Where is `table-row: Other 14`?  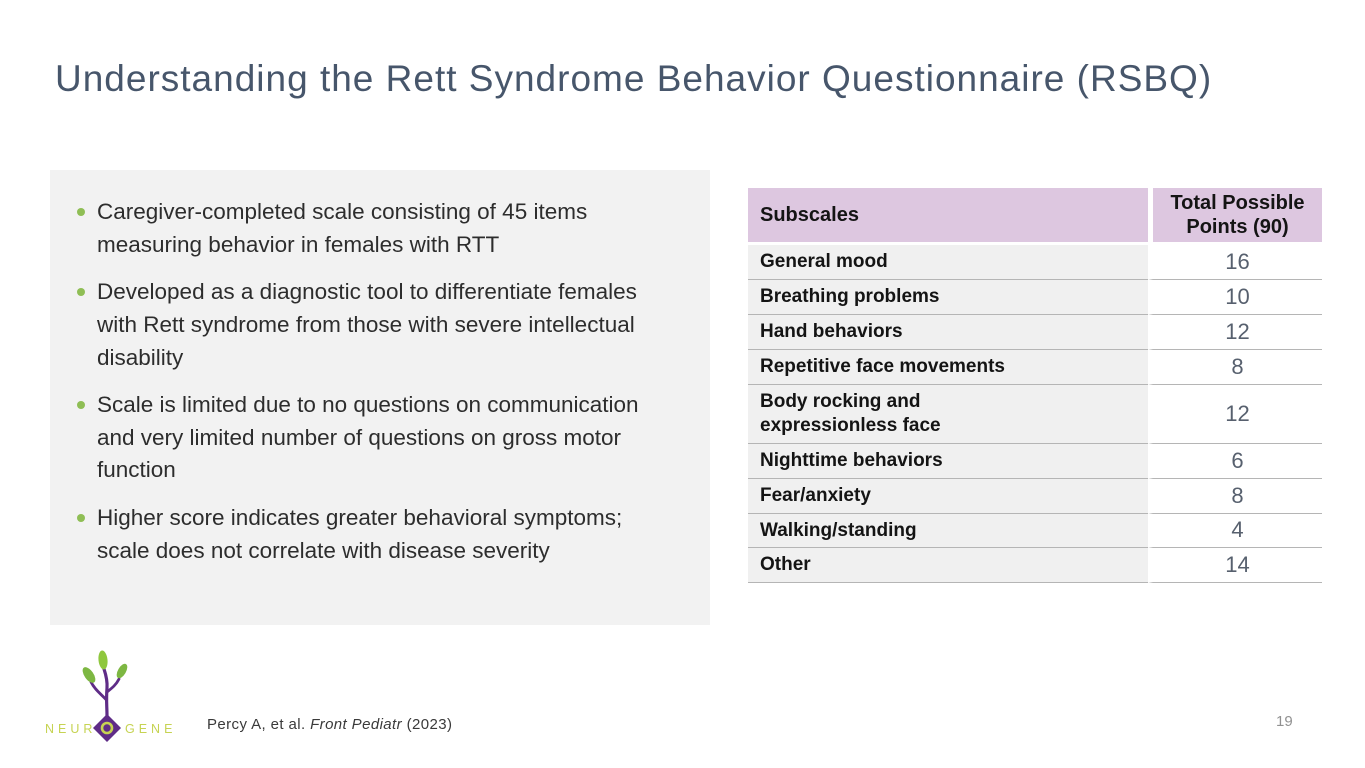 table-row: Other 14 is located at coordinates (1035, 566).